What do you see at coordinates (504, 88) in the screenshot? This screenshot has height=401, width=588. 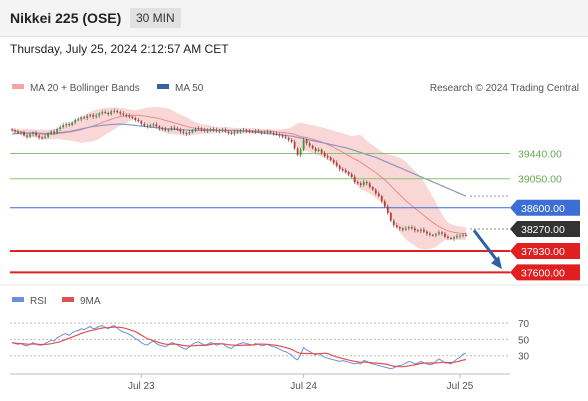 I see `research-credit: Research © 2024 Trading Central` at bounding box center [504, 88].